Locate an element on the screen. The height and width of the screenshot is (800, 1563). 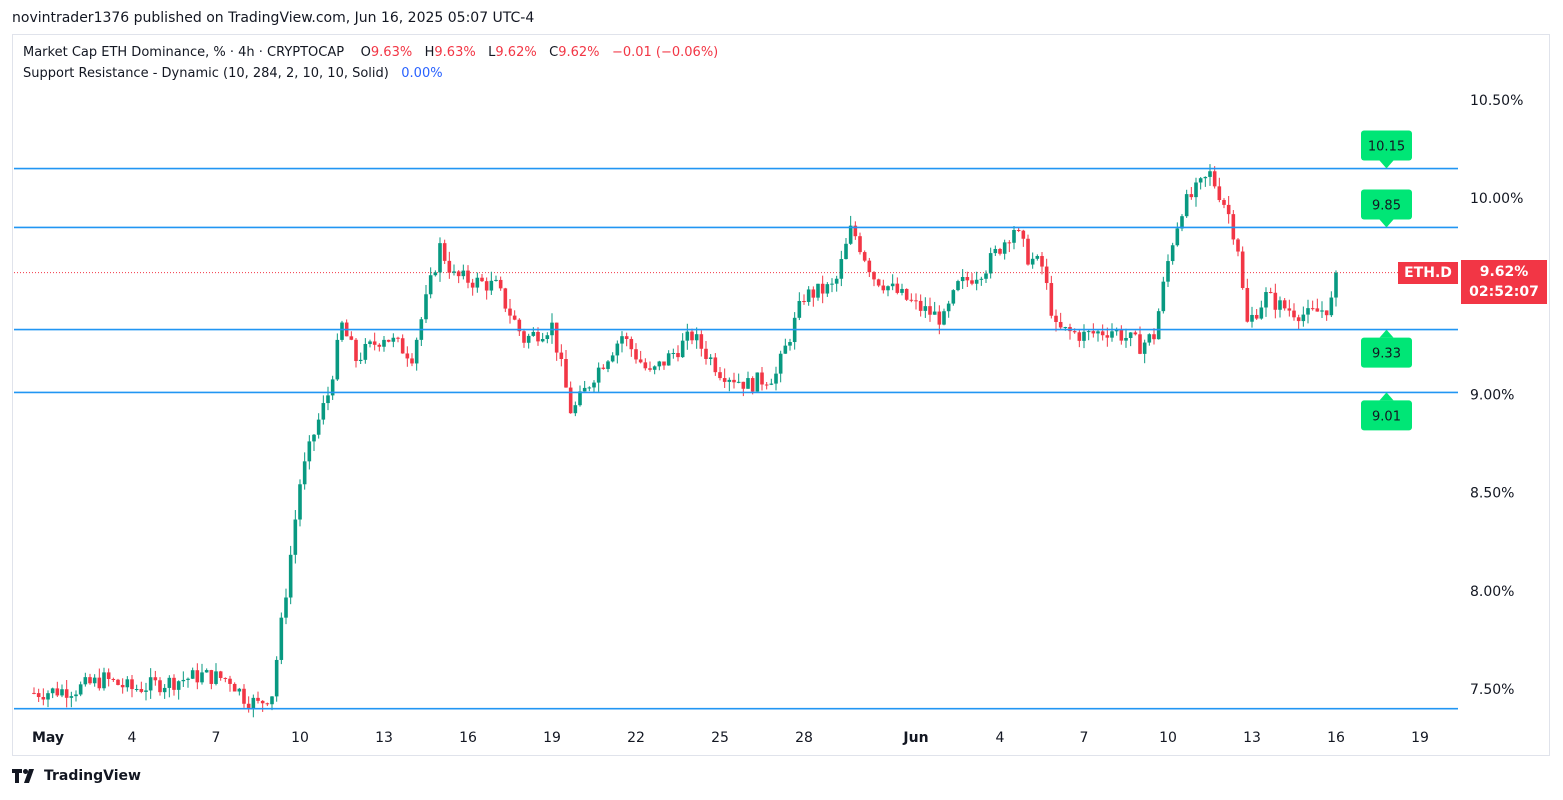
tradingview-brand: TradingView is located at coordinates (76, 776).